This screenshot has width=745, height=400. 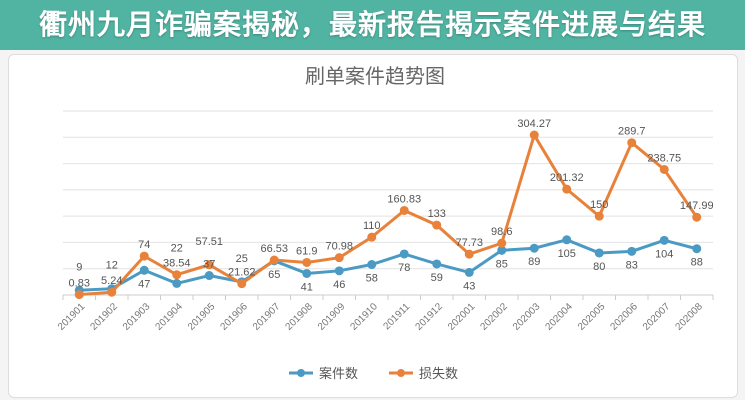 I want to click on data-label: 65, so click(x=274, y=275).